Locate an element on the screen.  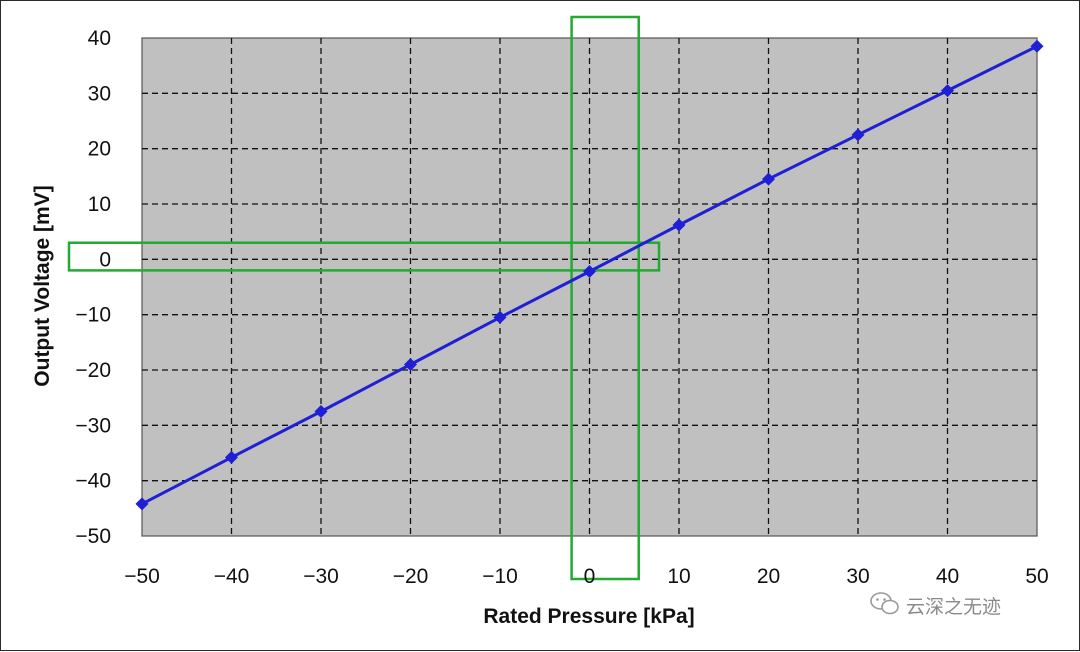
x-tick-label: 20 is located at coordinates (768, 576).